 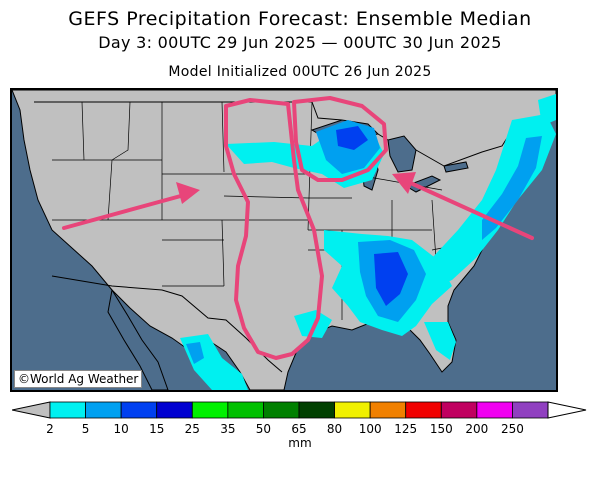 I want to click on colorbar-tick-label: 200, so click(x=477, y=429).